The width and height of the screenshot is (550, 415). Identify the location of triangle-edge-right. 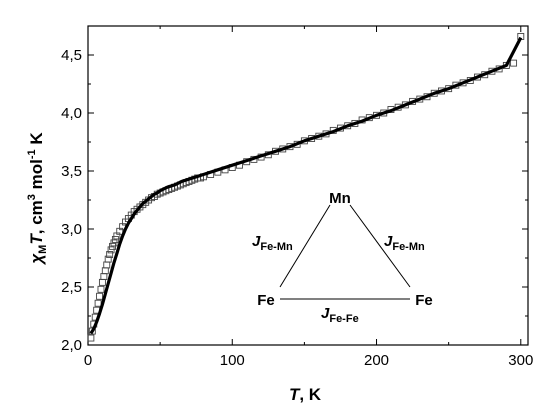
(380, 246).